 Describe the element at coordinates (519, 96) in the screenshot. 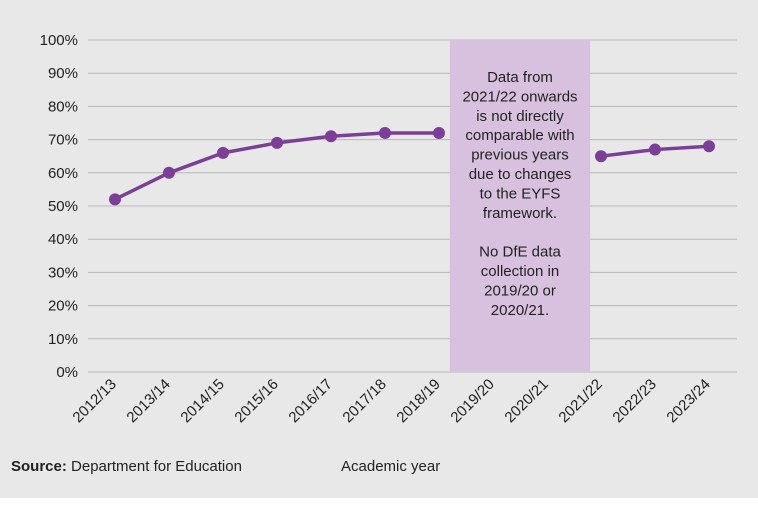

I see `annotation-line: 2021/22 onwards` at that location.